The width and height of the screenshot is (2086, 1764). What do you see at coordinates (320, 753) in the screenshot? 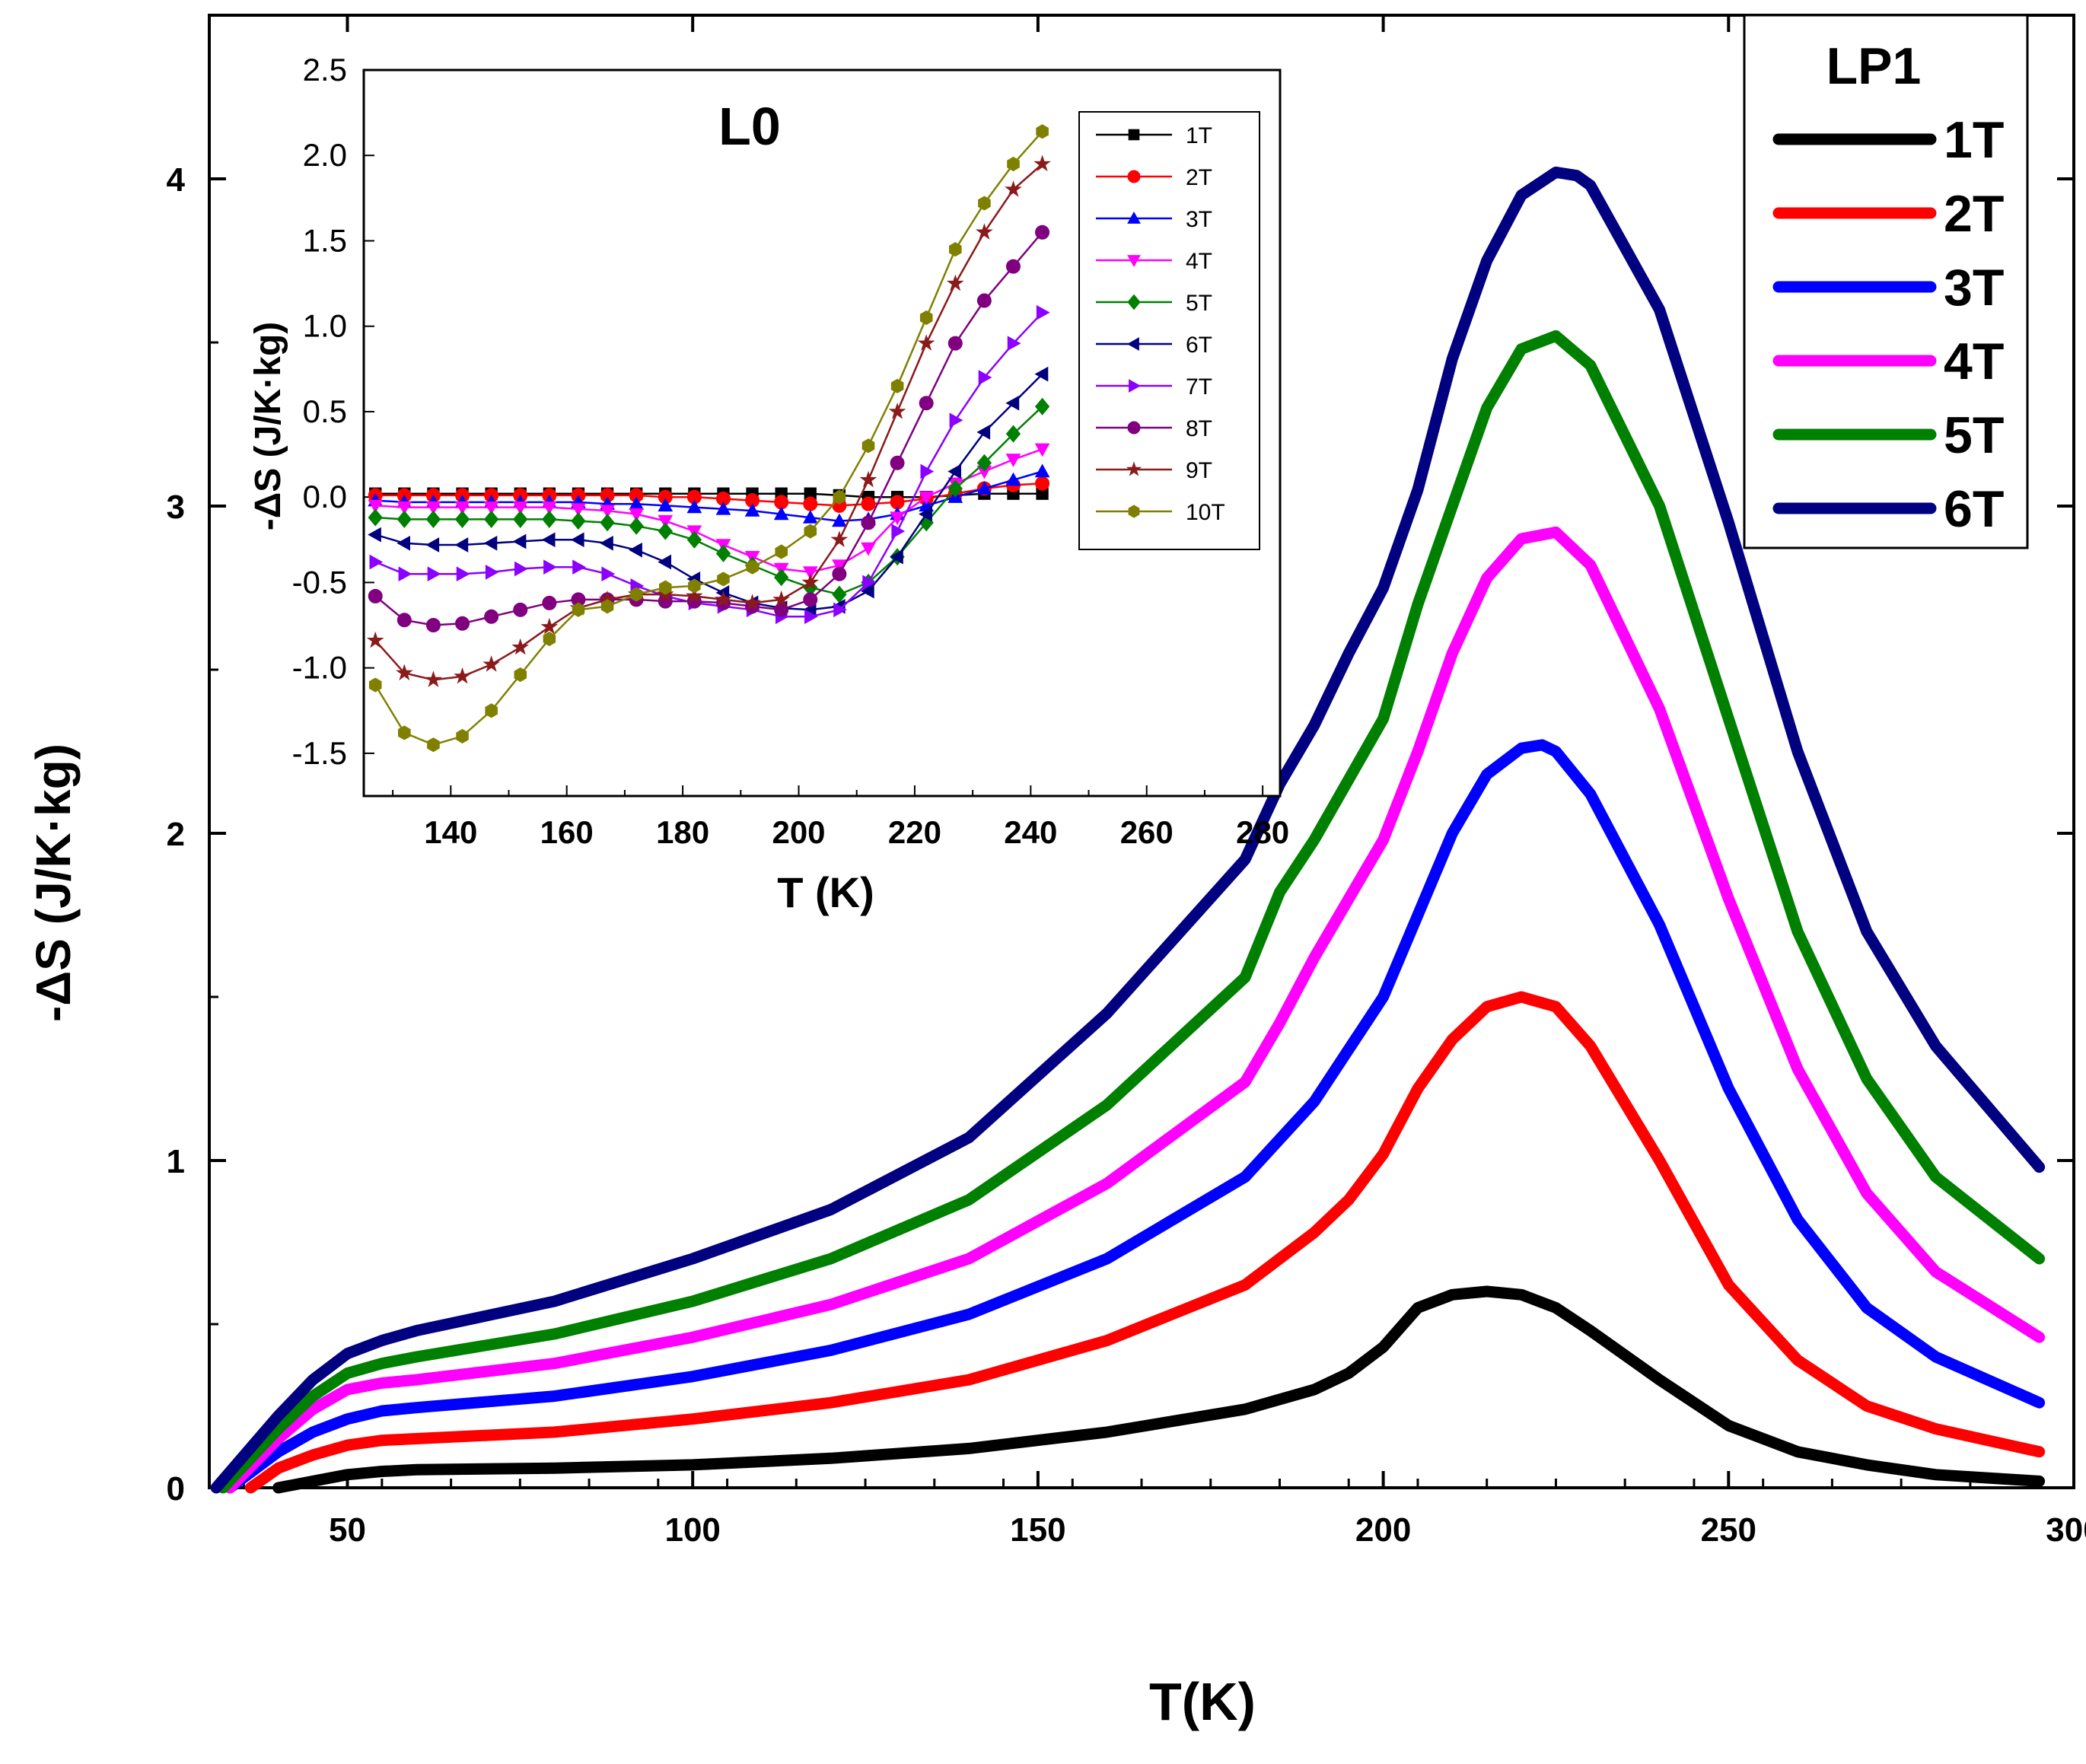
I see `inset-y-tick-label: -1.5` at bounding box center [320, 753].